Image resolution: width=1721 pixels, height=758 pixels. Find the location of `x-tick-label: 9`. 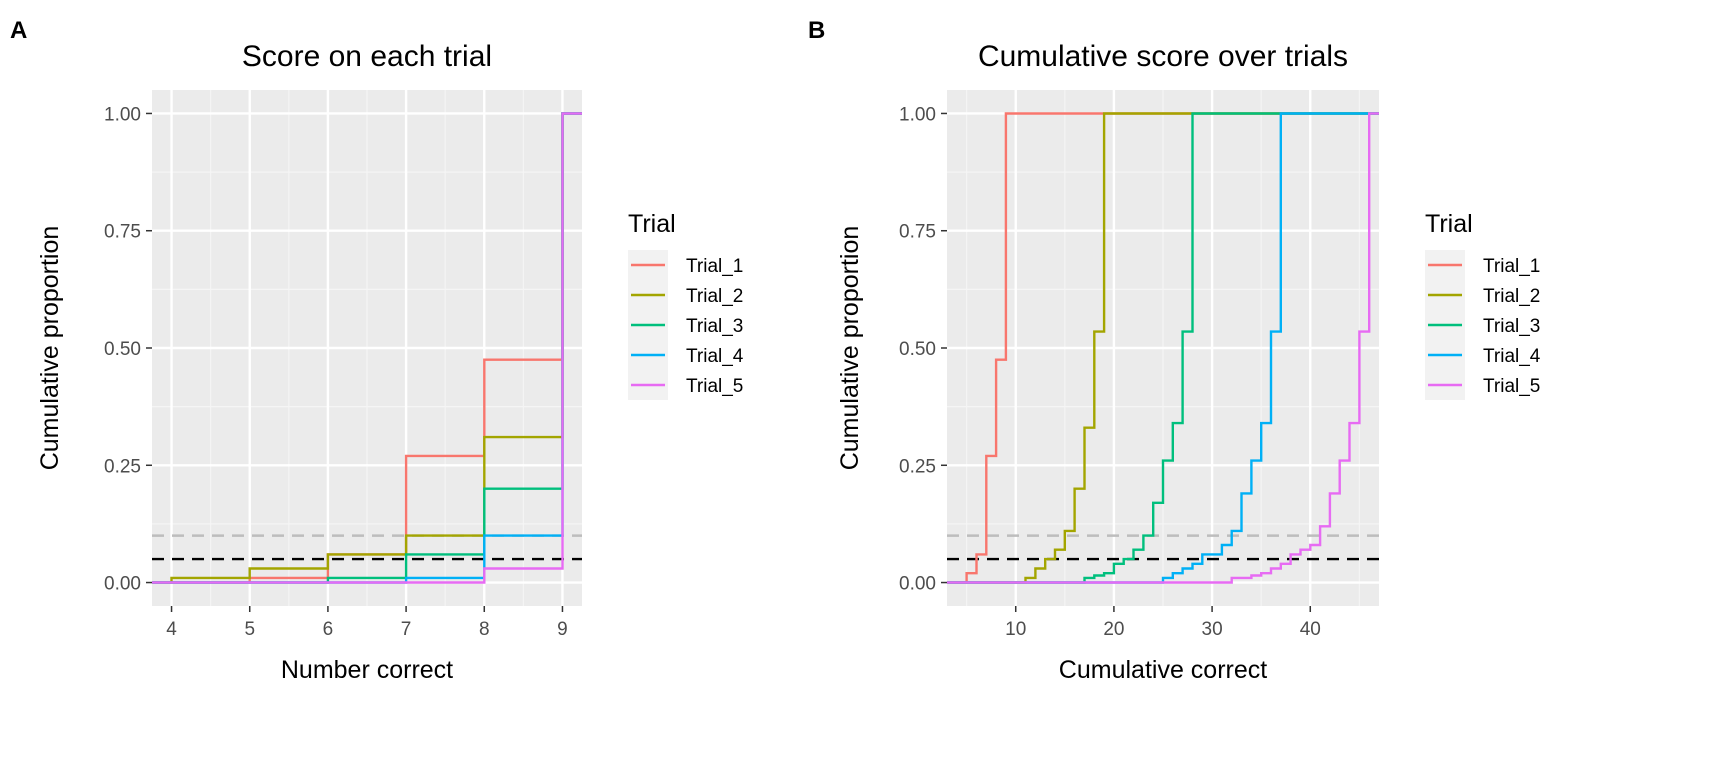

x-tick-label: 9 is located at coordinates (562, 629).